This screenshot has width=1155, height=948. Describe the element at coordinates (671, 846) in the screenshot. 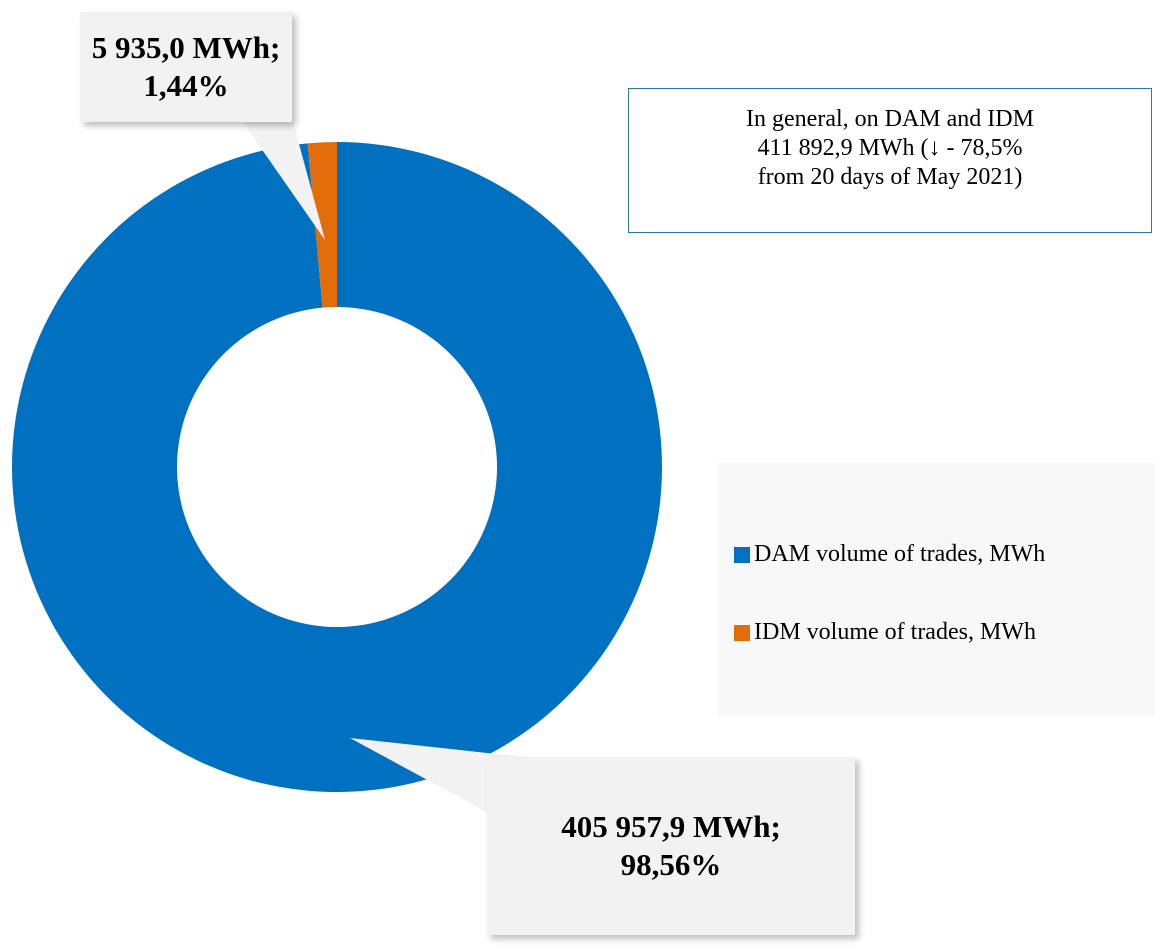

I see `data-label: 405 957,9 MWh; 98,56%` at that location.